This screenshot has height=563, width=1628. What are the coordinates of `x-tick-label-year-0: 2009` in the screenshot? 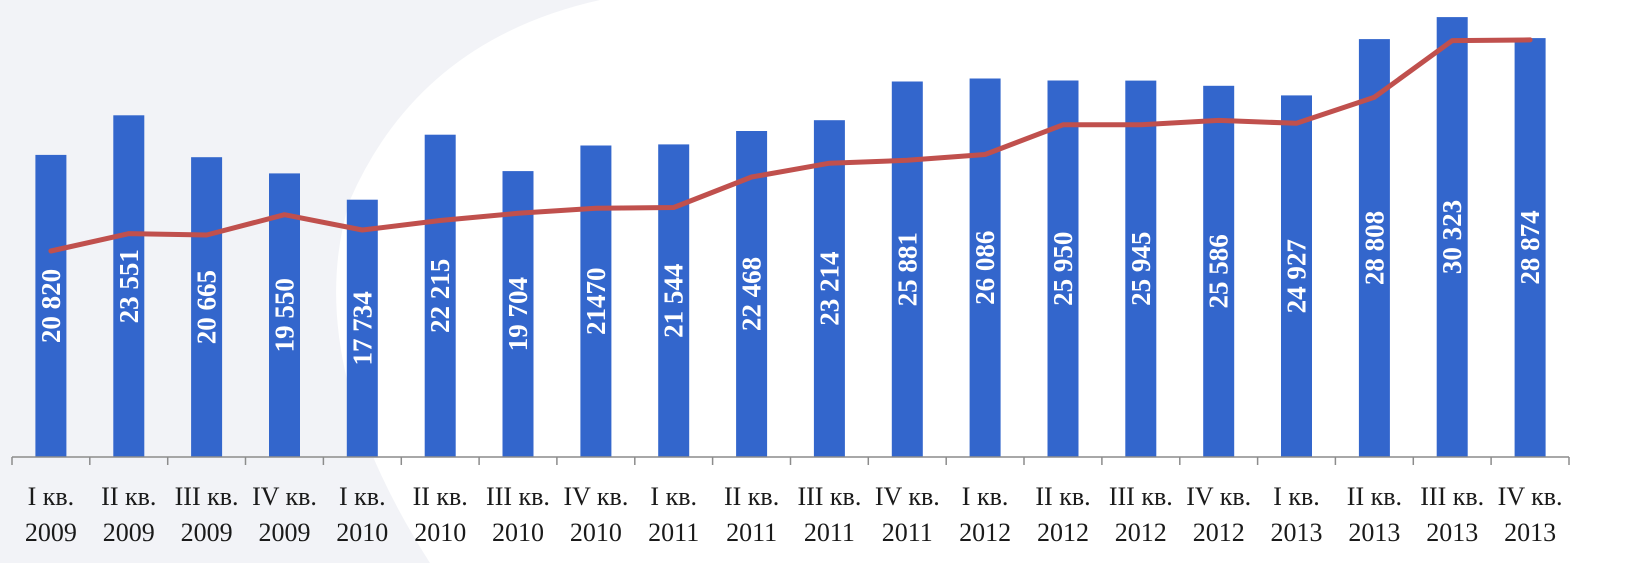 It's located at (51, 532).